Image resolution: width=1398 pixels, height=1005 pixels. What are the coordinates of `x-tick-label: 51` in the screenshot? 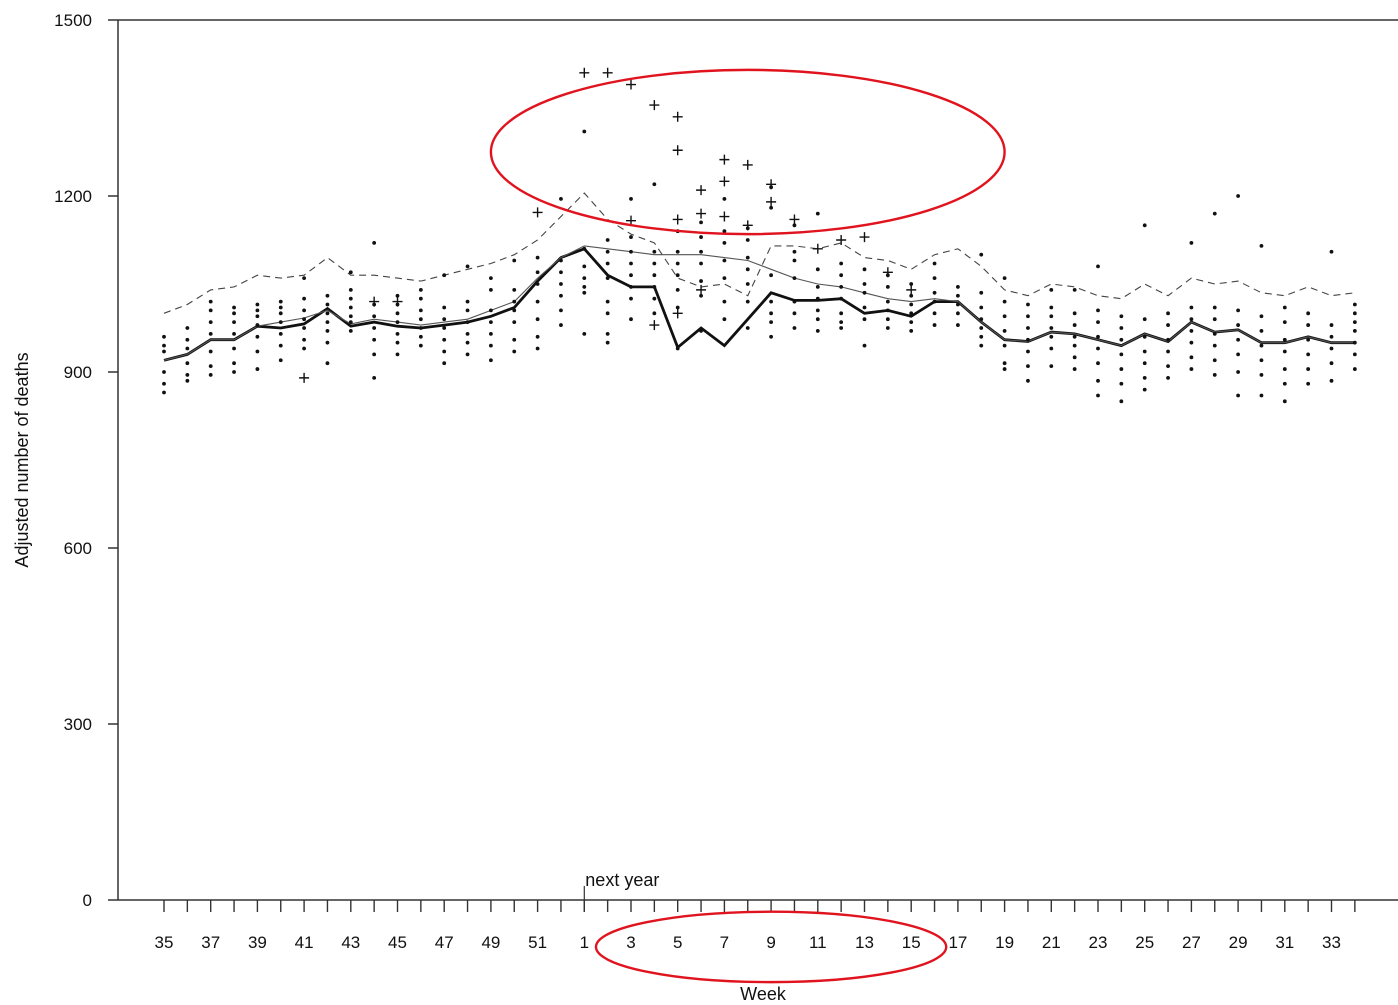 It's located at (537, 942).